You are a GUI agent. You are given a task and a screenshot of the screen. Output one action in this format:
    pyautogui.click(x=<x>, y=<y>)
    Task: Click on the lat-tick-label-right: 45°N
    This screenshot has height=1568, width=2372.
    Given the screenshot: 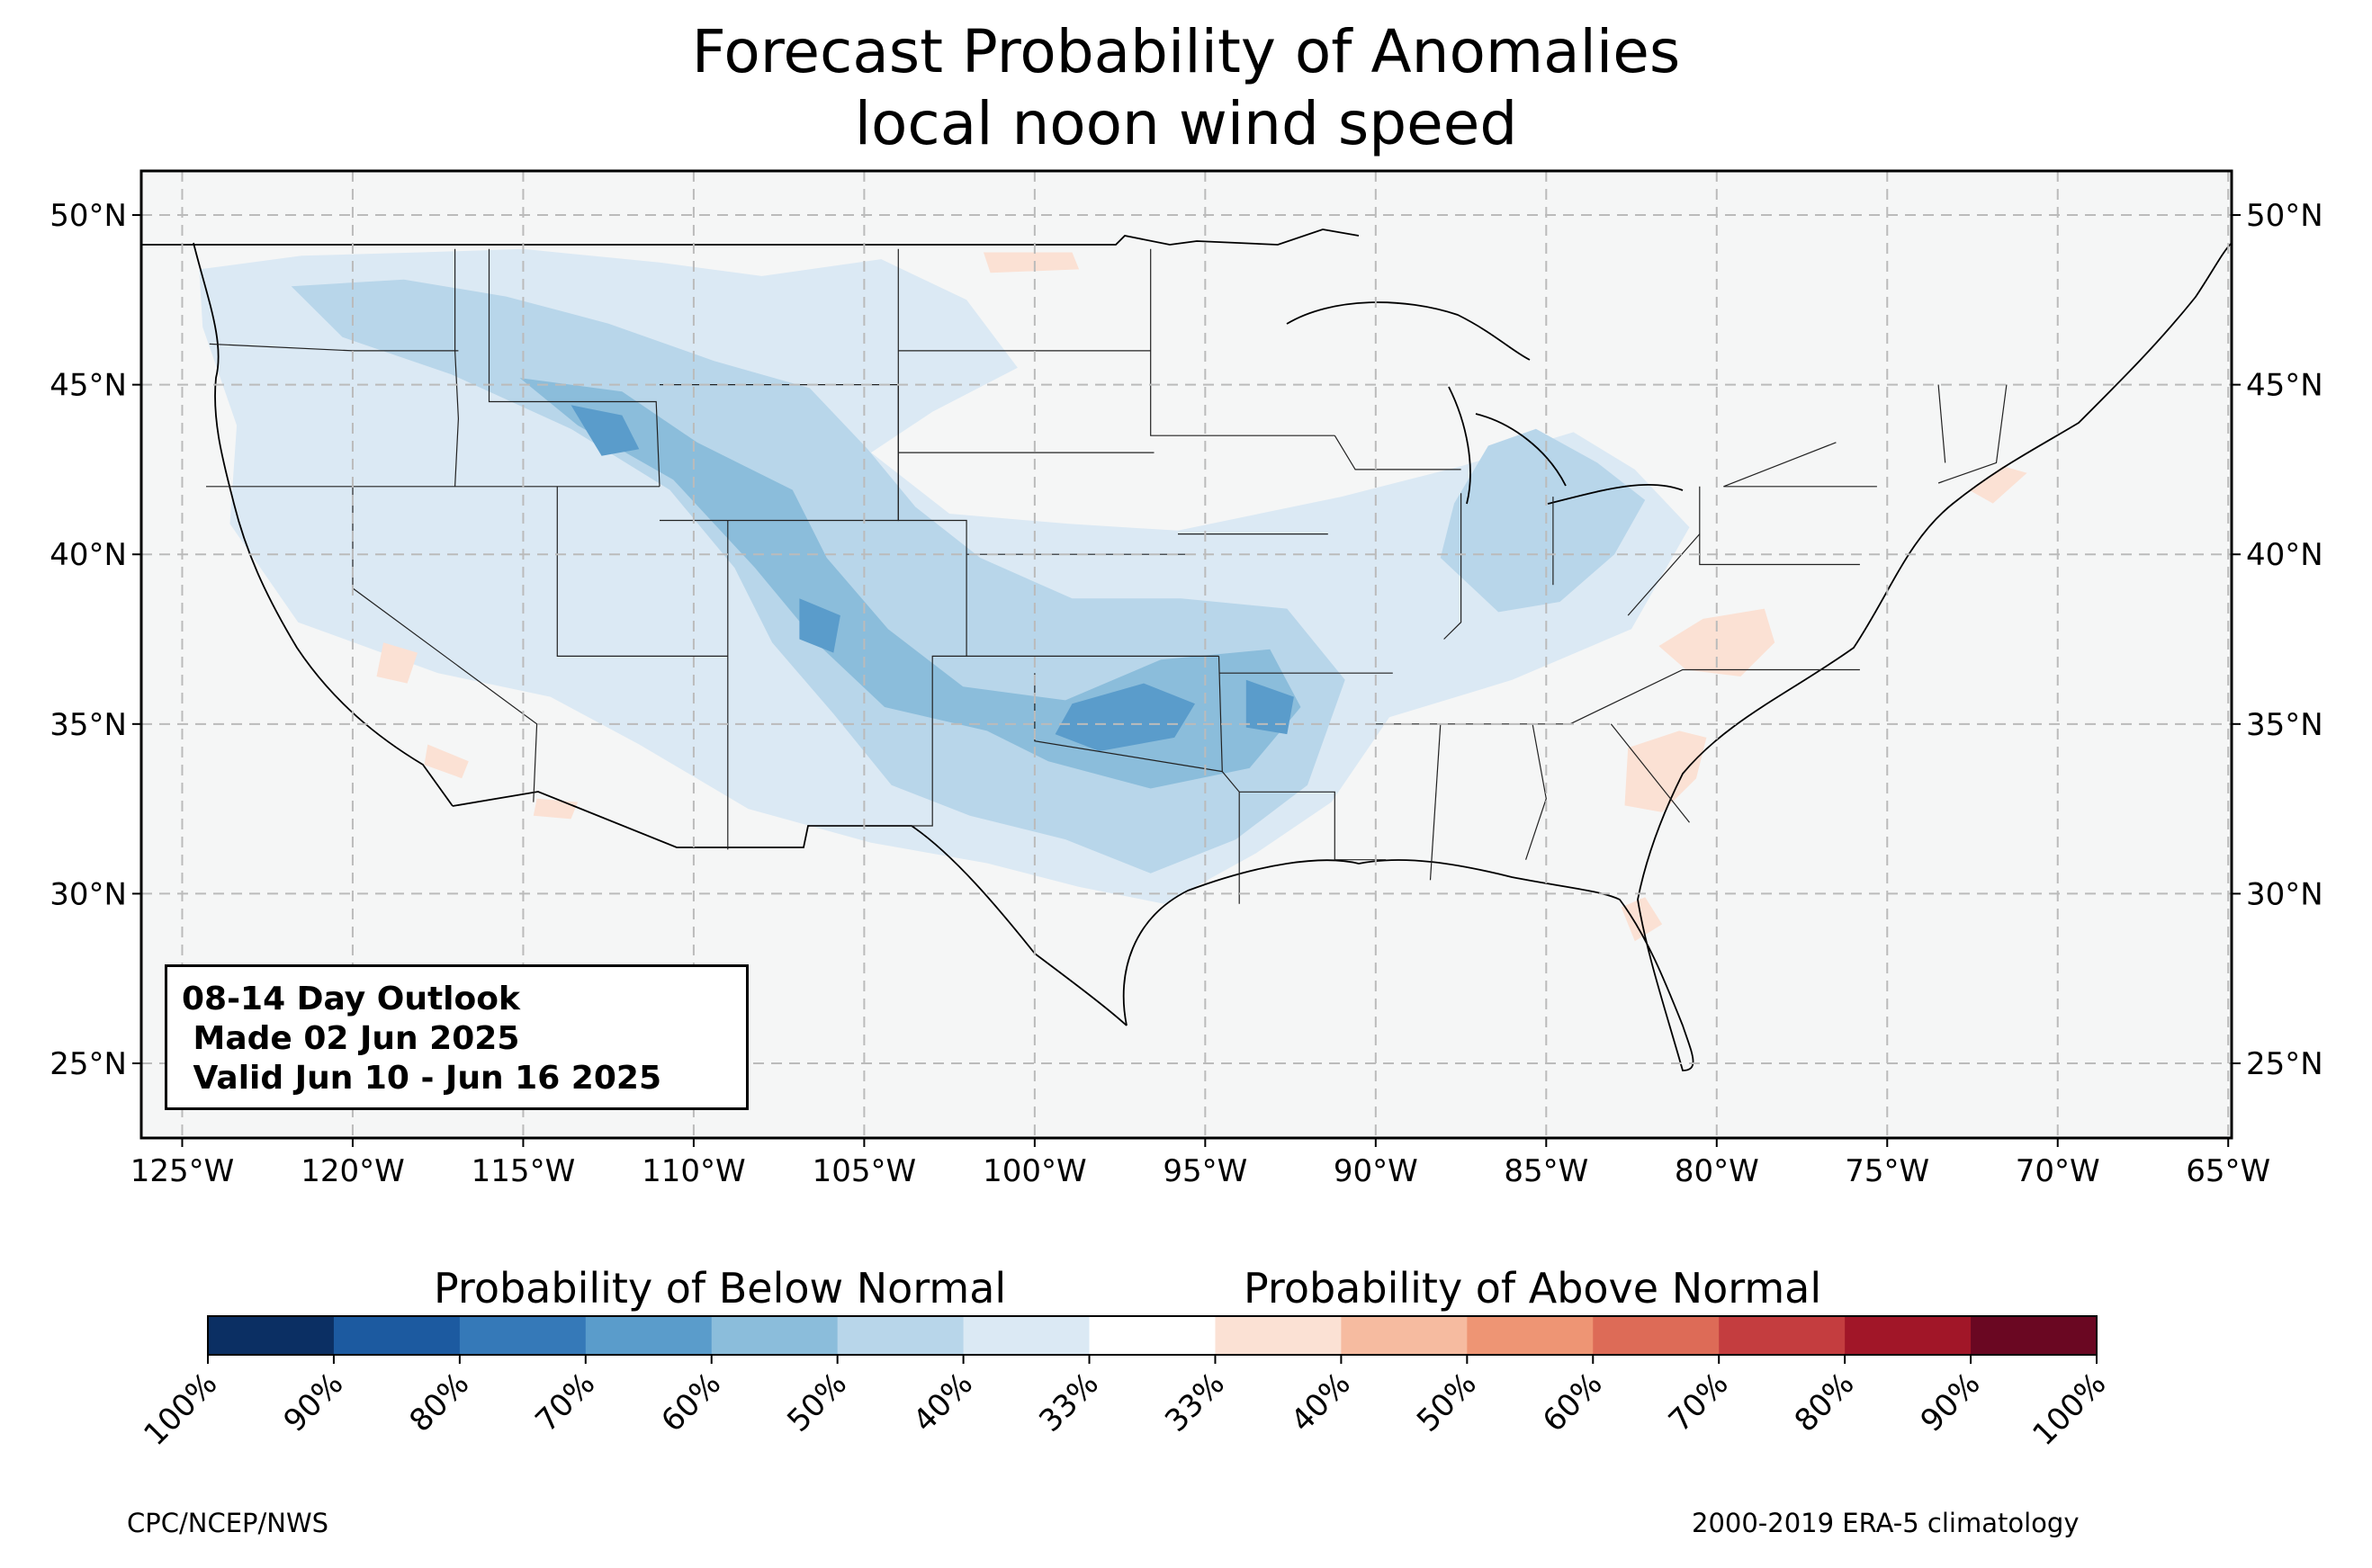 What is the action you would take?
    pyautogui.click(x=2284, y=386)
    